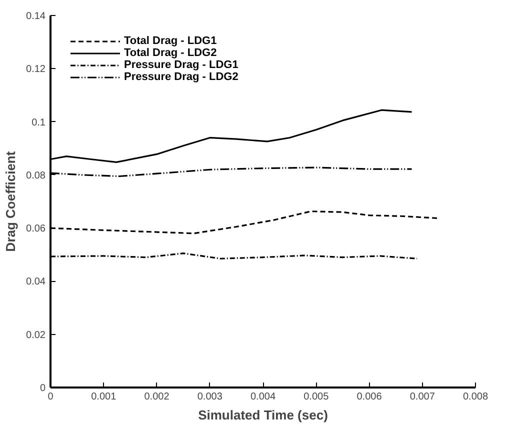 The width and height of the screenshot is (511, 431). Describe the element at coordinates (369, 397) in the screenshot. I see `x-tick-label: 0.006` at that location.